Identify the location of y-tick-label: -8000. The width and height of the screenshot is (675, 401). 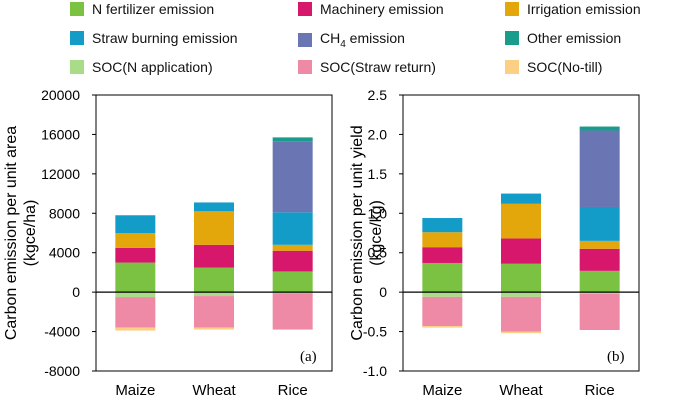
(62, 371).